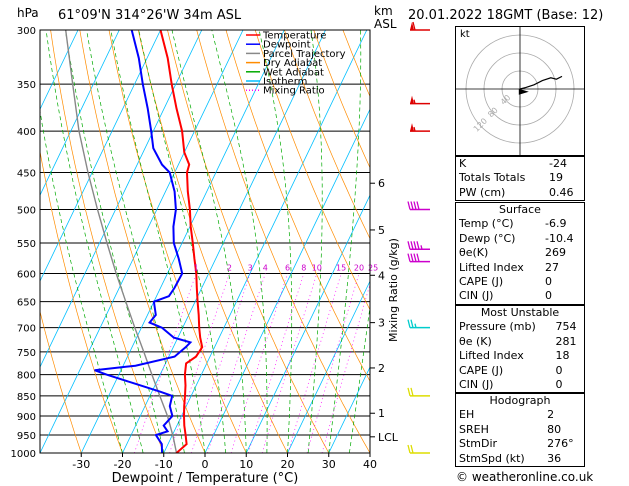 The image size is (629, 486). What do you see at coordinates (510, 429) in the screenshot?
I see `hodograph-row: SREH 80` at bounding box center [510, 429].